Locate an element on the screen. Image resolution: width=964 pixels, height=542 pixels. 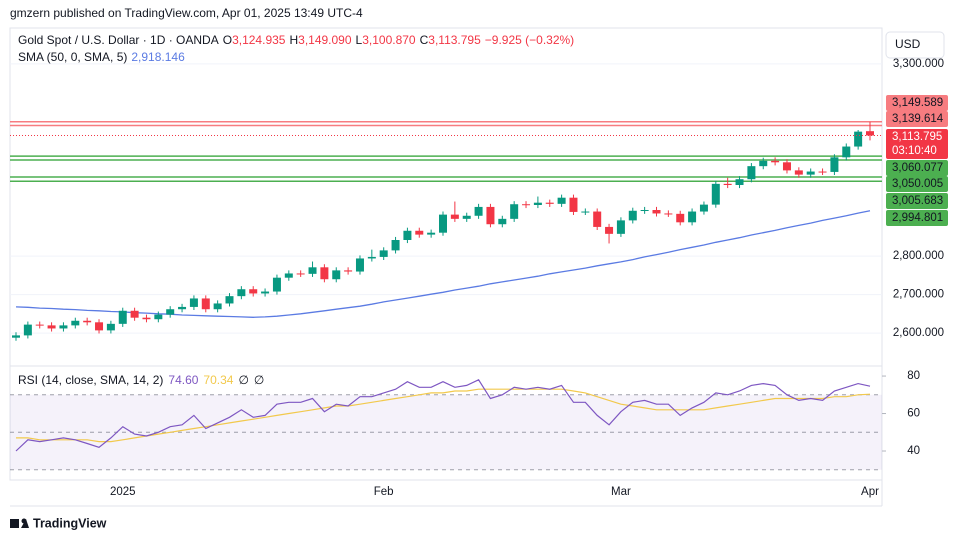
ohlc-key: H is located at coordinates (293, 40).